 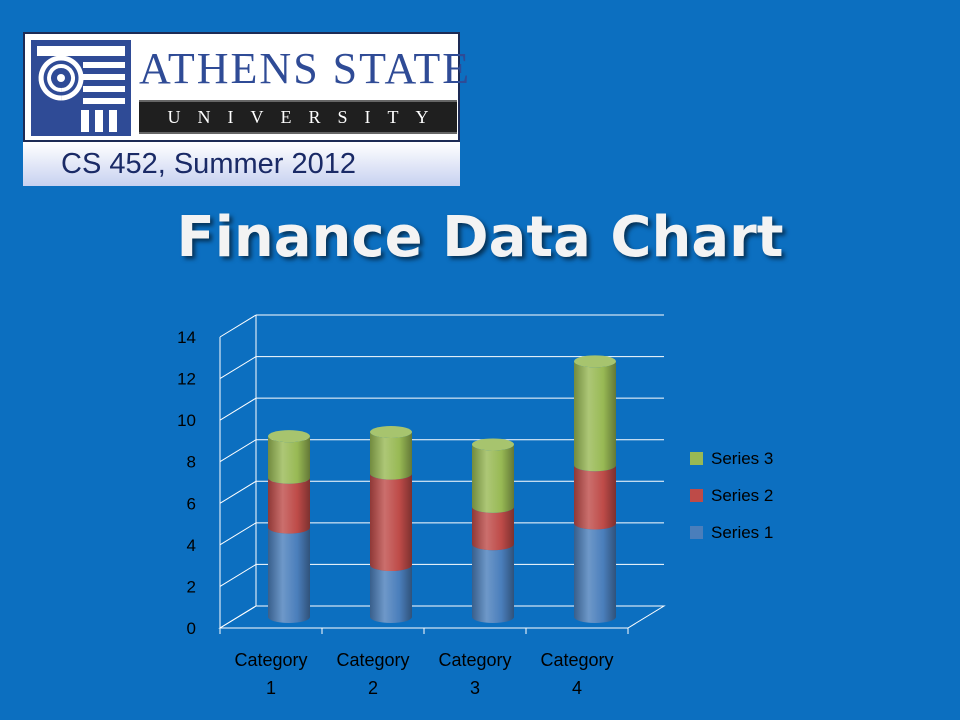 What do you see at coordinates (271, 688) in the screenshot?
I see `category-label-line: 1` at bounding box center [271, 688].